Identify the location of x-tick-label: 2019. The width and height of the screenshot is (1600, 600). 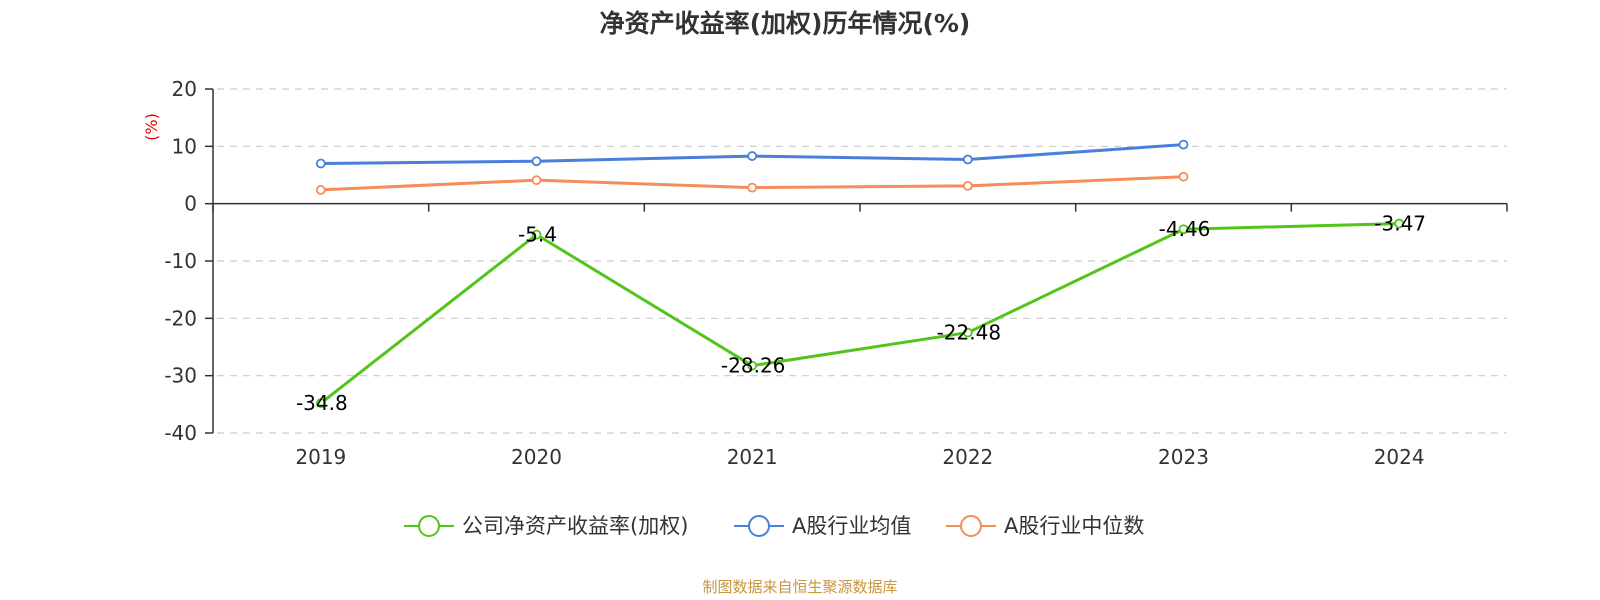
(320, 457).